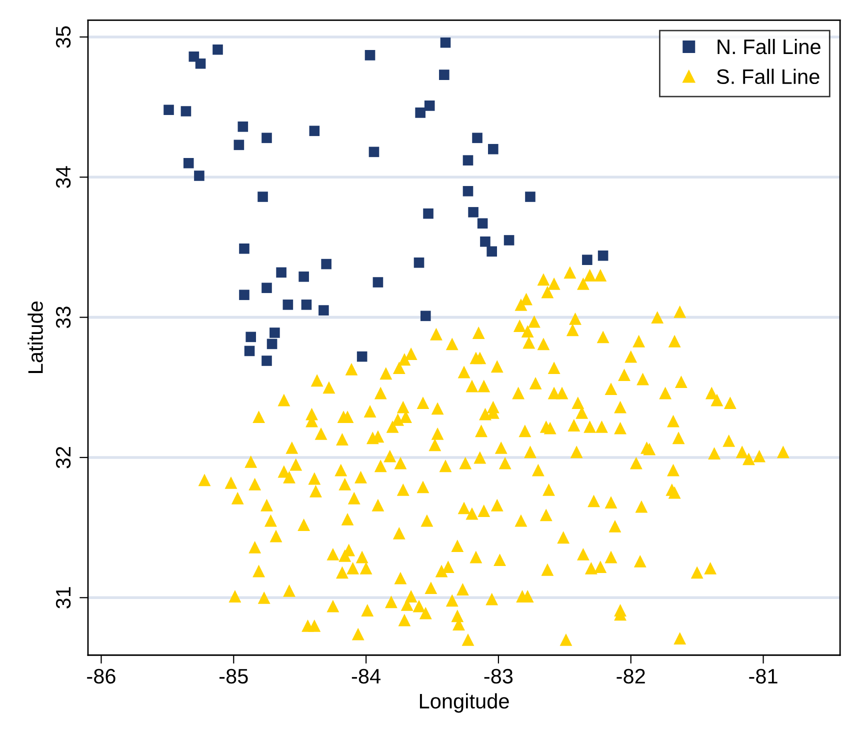  What do you see at coordinates (769, 46) in the screenshot?
I see `legend-label: N. Fall Line` at bounding box center [769, 46].